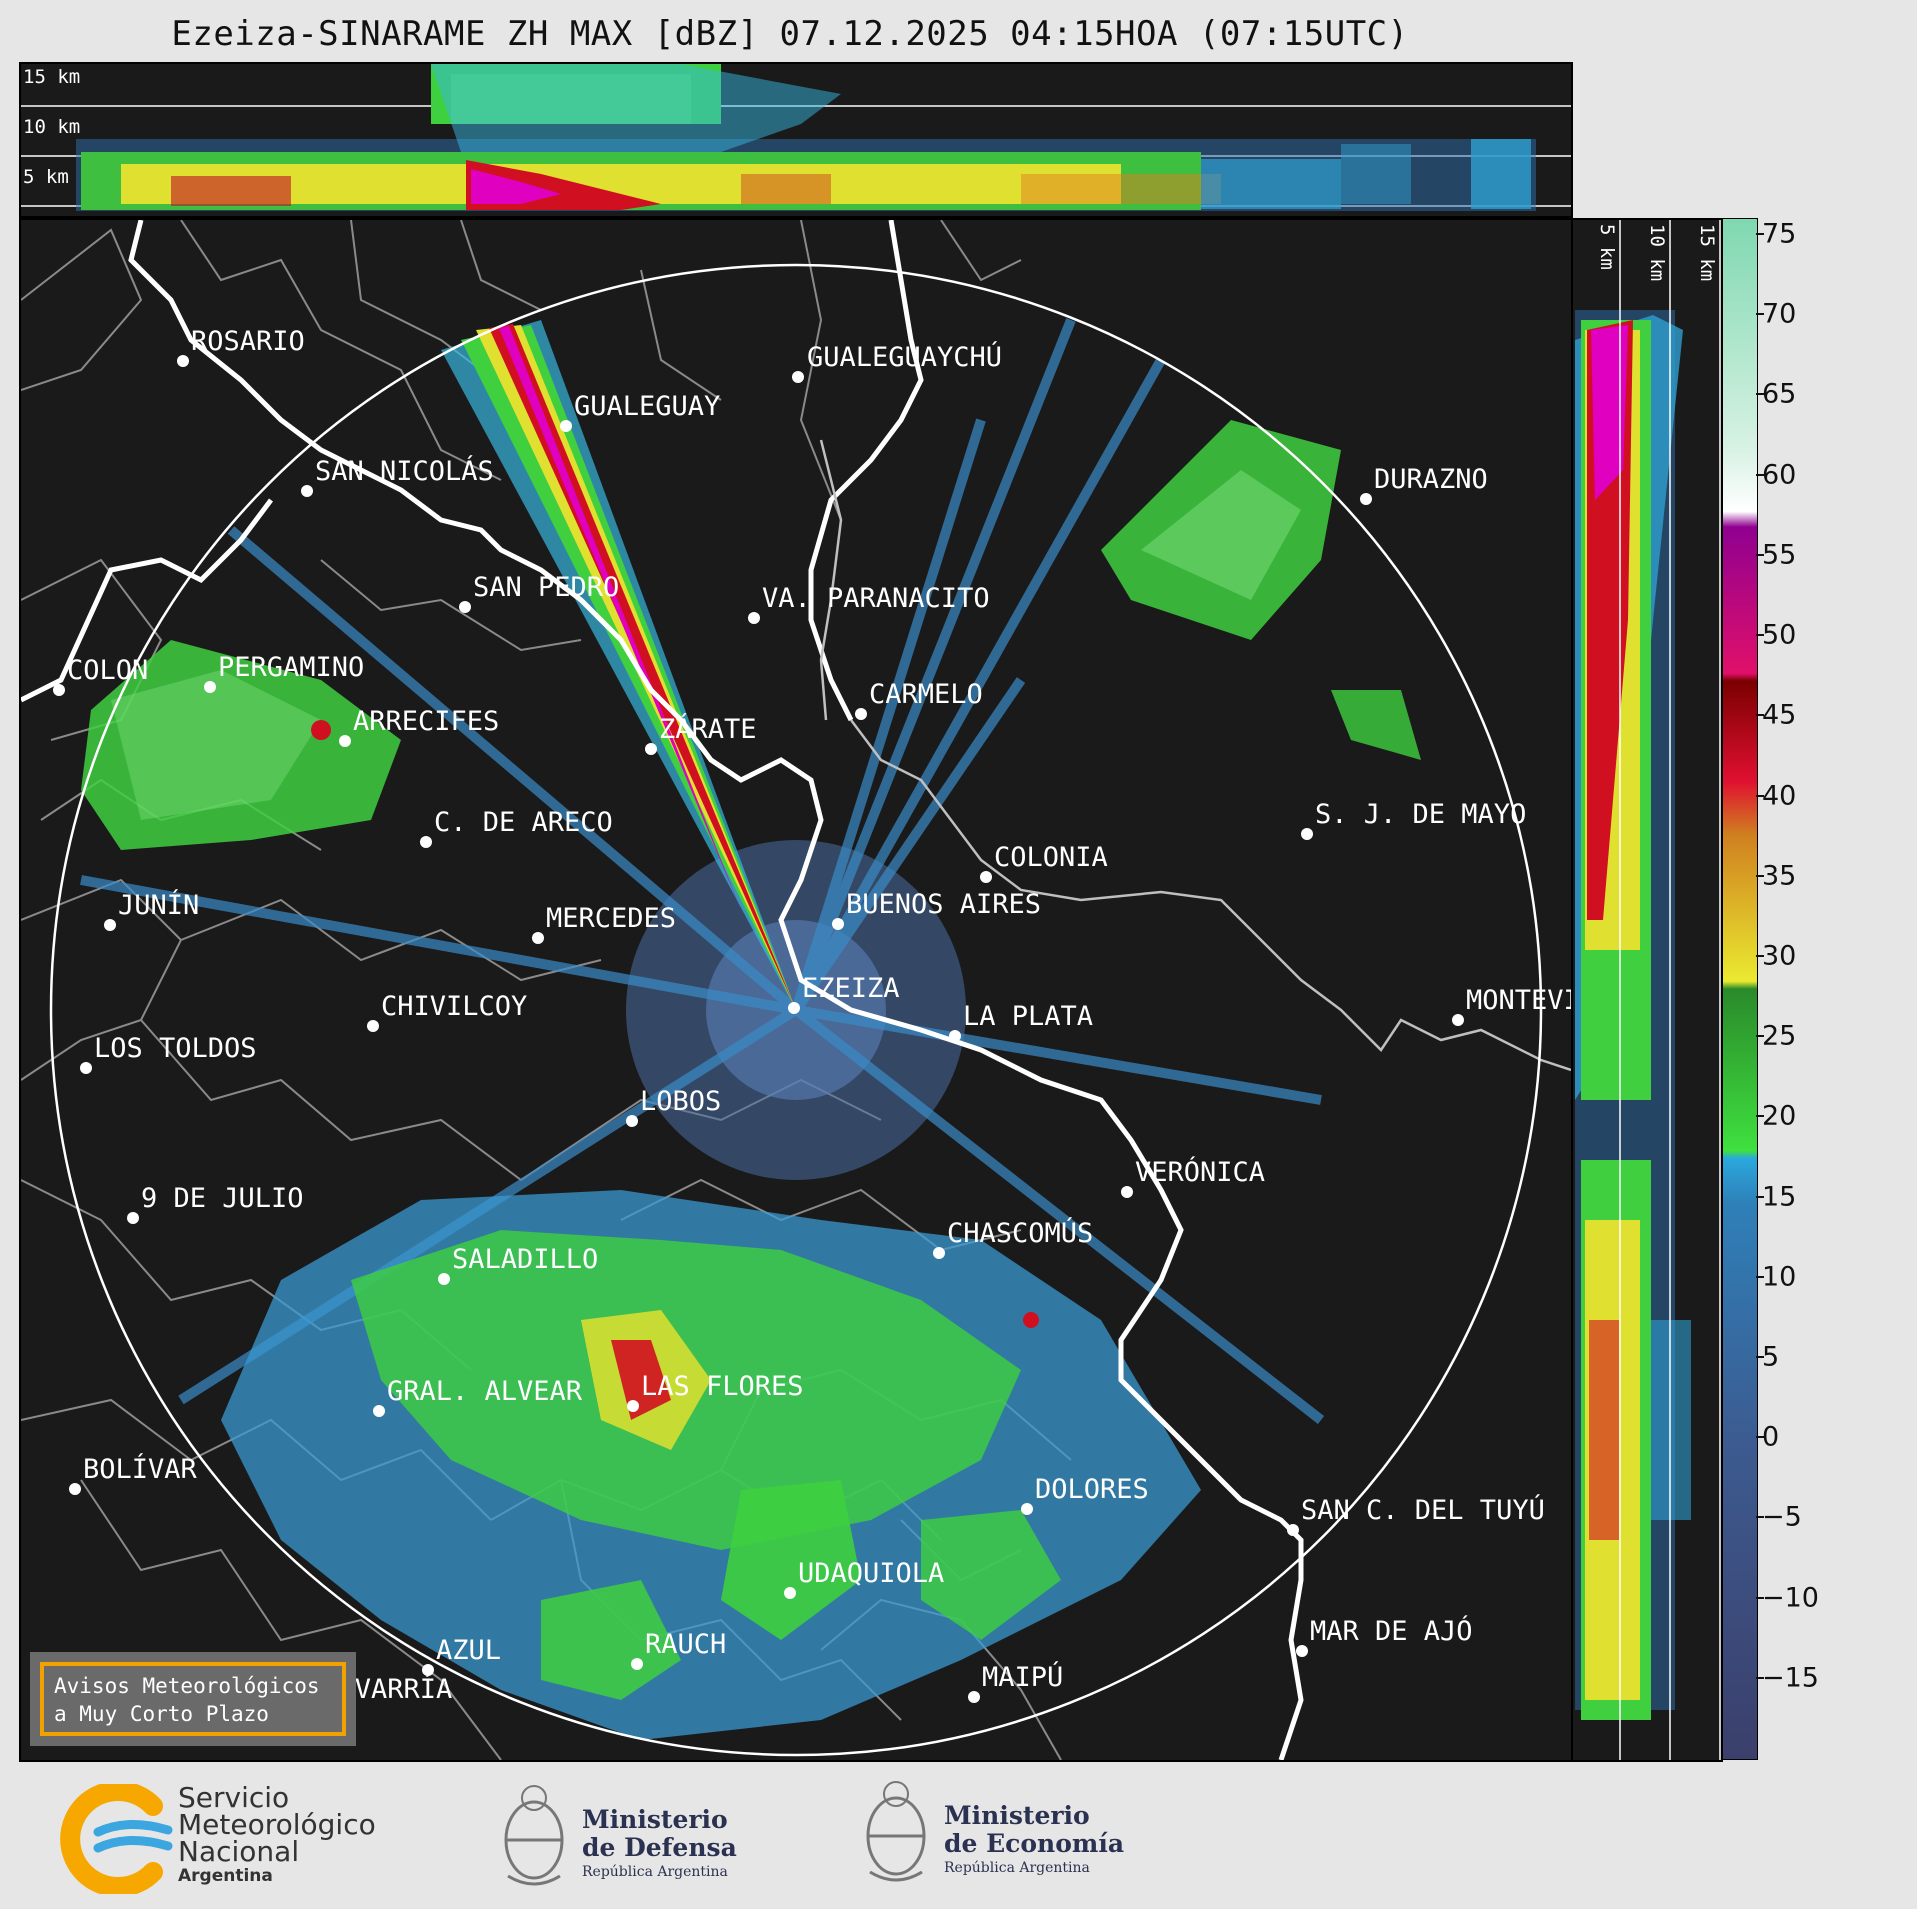 The height and width of the screenshot is (1909, 1917). Describe the element at coordinates (404, 471) in the screenshot. I see `city-san-nicolas: SAN NICOLÁS` at that location.